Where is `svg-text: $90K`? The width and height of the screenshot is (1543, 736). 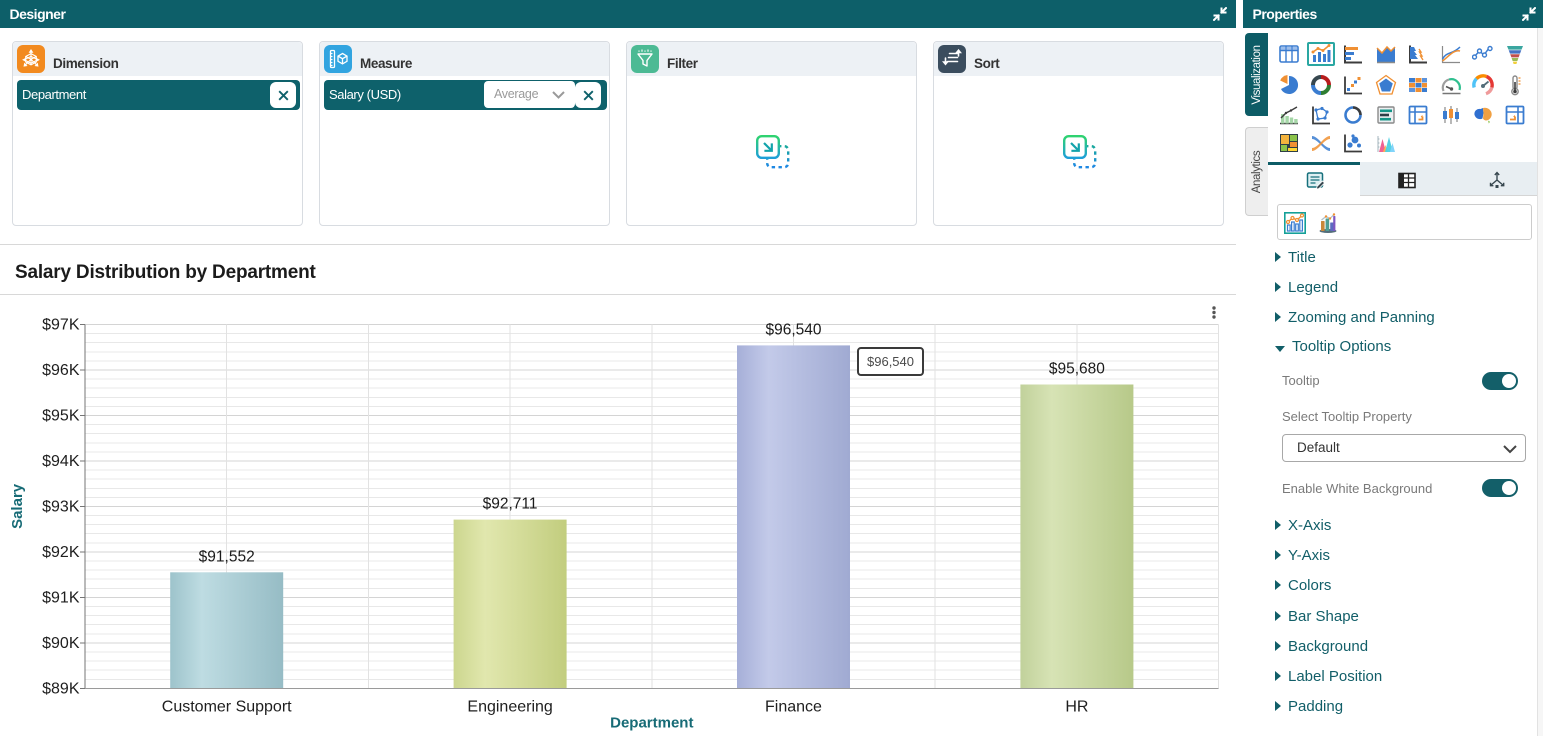 svg-text: $90K is located at coordinates (61, 643).